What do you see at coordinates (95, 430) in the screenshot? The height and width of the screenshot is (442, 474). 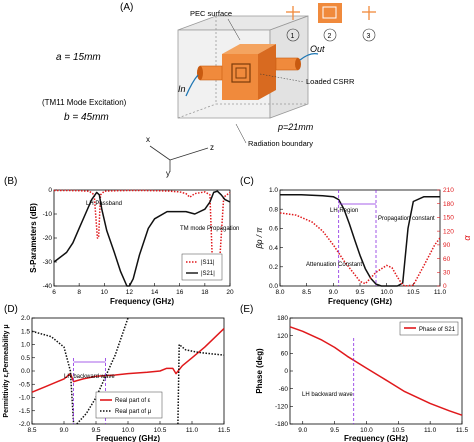 I see `d-xtick-label: 9.5` at bounding box center [95, 430].